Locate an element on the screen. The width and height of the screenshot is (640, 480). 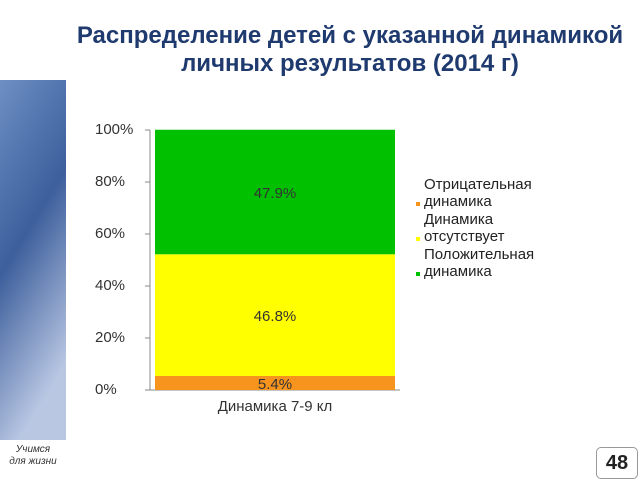
decor-strip is located at coordinates (33, 260).